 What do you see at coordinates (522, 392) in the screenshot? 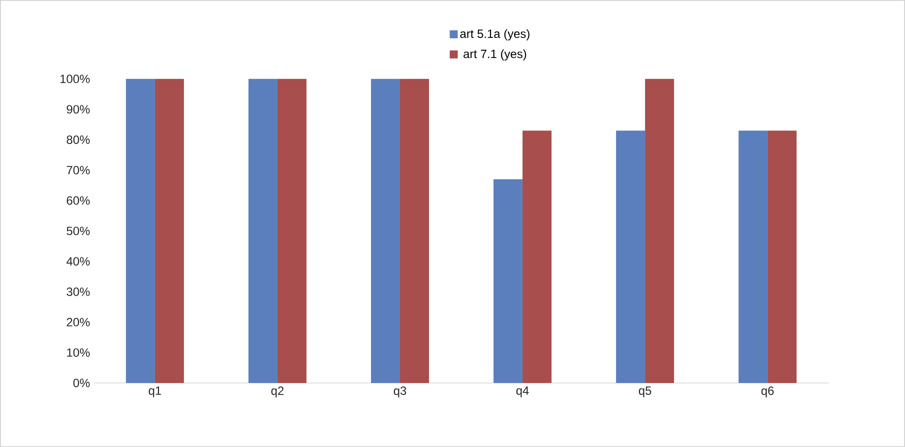
I see `x-tick-label: q4` at bounding box center [522, 392].